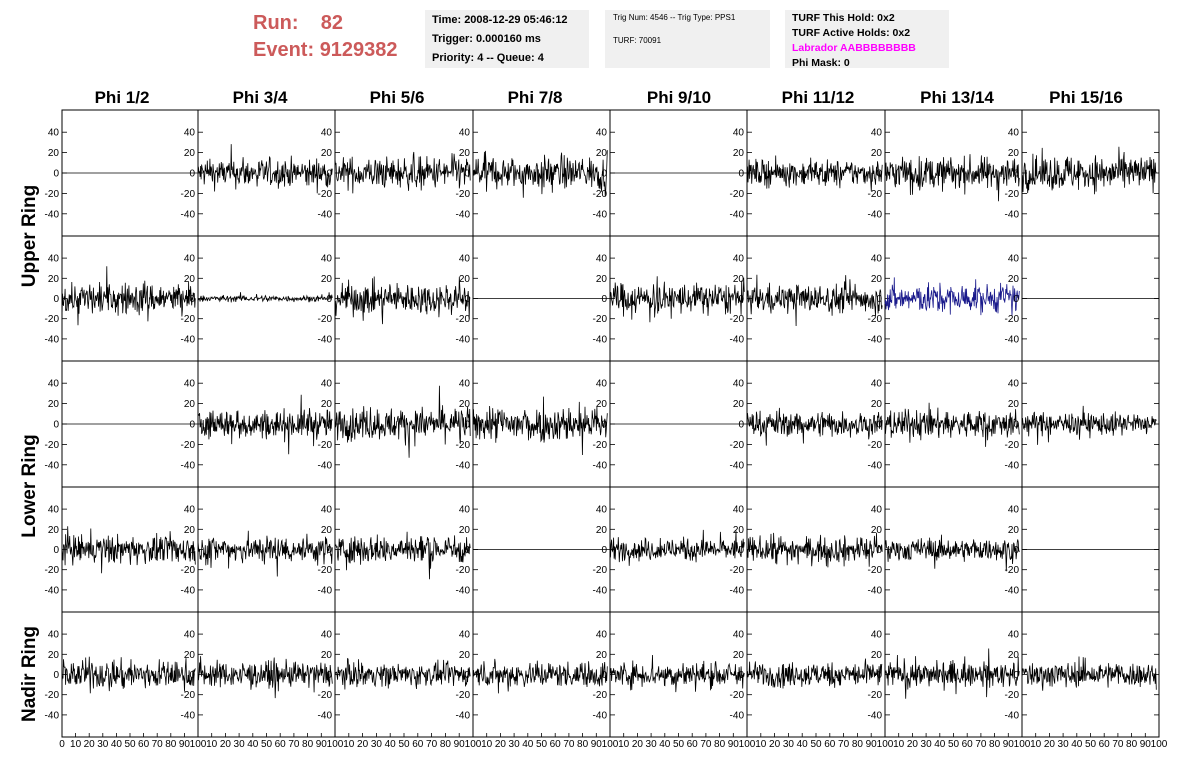 The width and height of the screenshot is (1196, 772). I want to click on run-value: 82, so click(332, 23).